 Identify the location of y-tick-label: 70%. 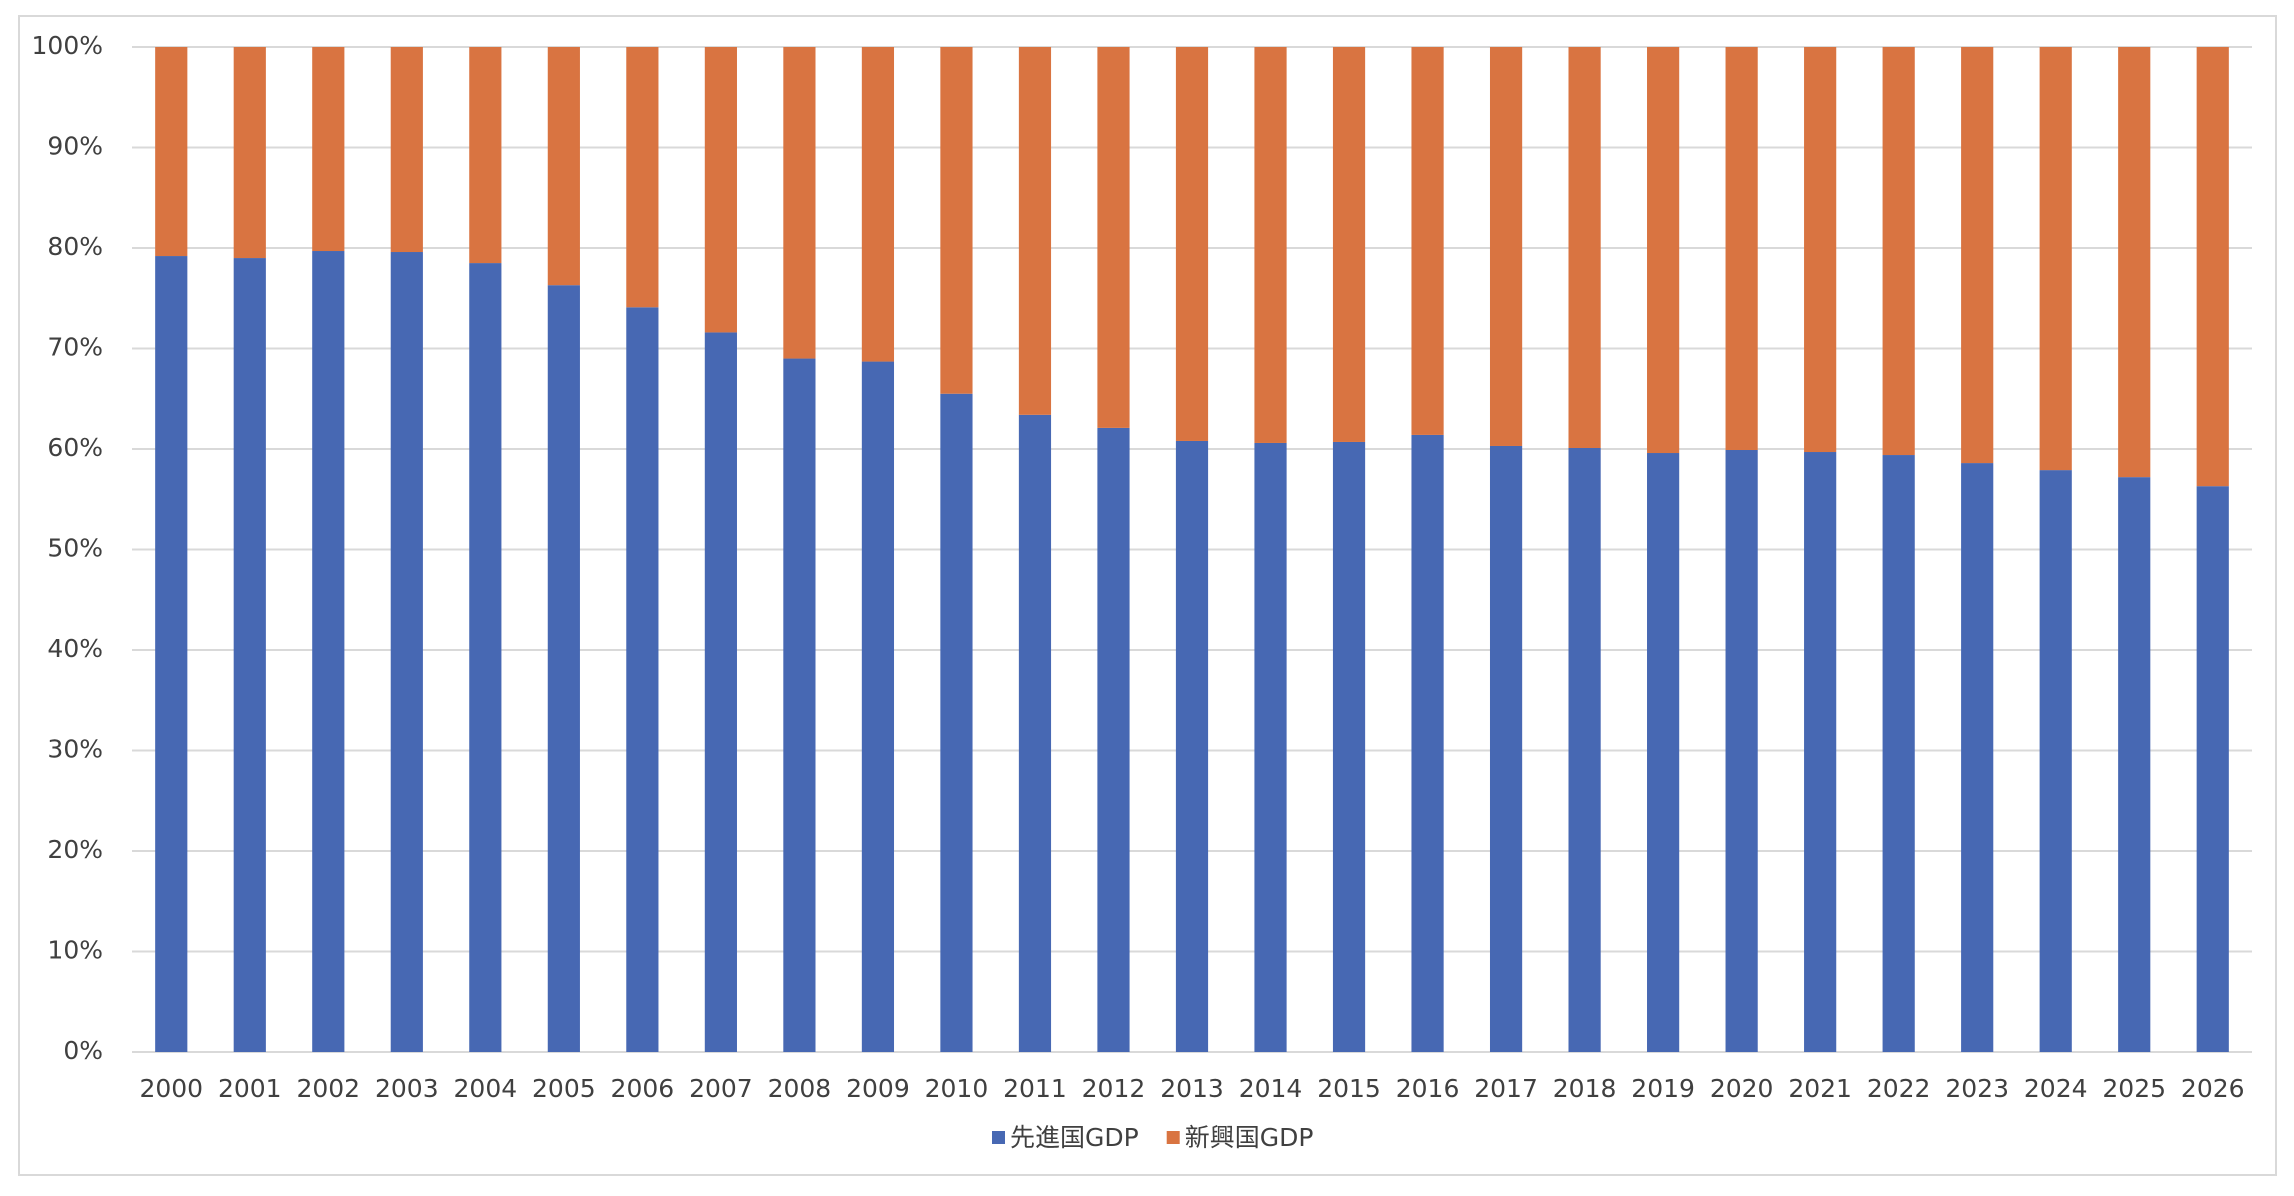
(75, 347).